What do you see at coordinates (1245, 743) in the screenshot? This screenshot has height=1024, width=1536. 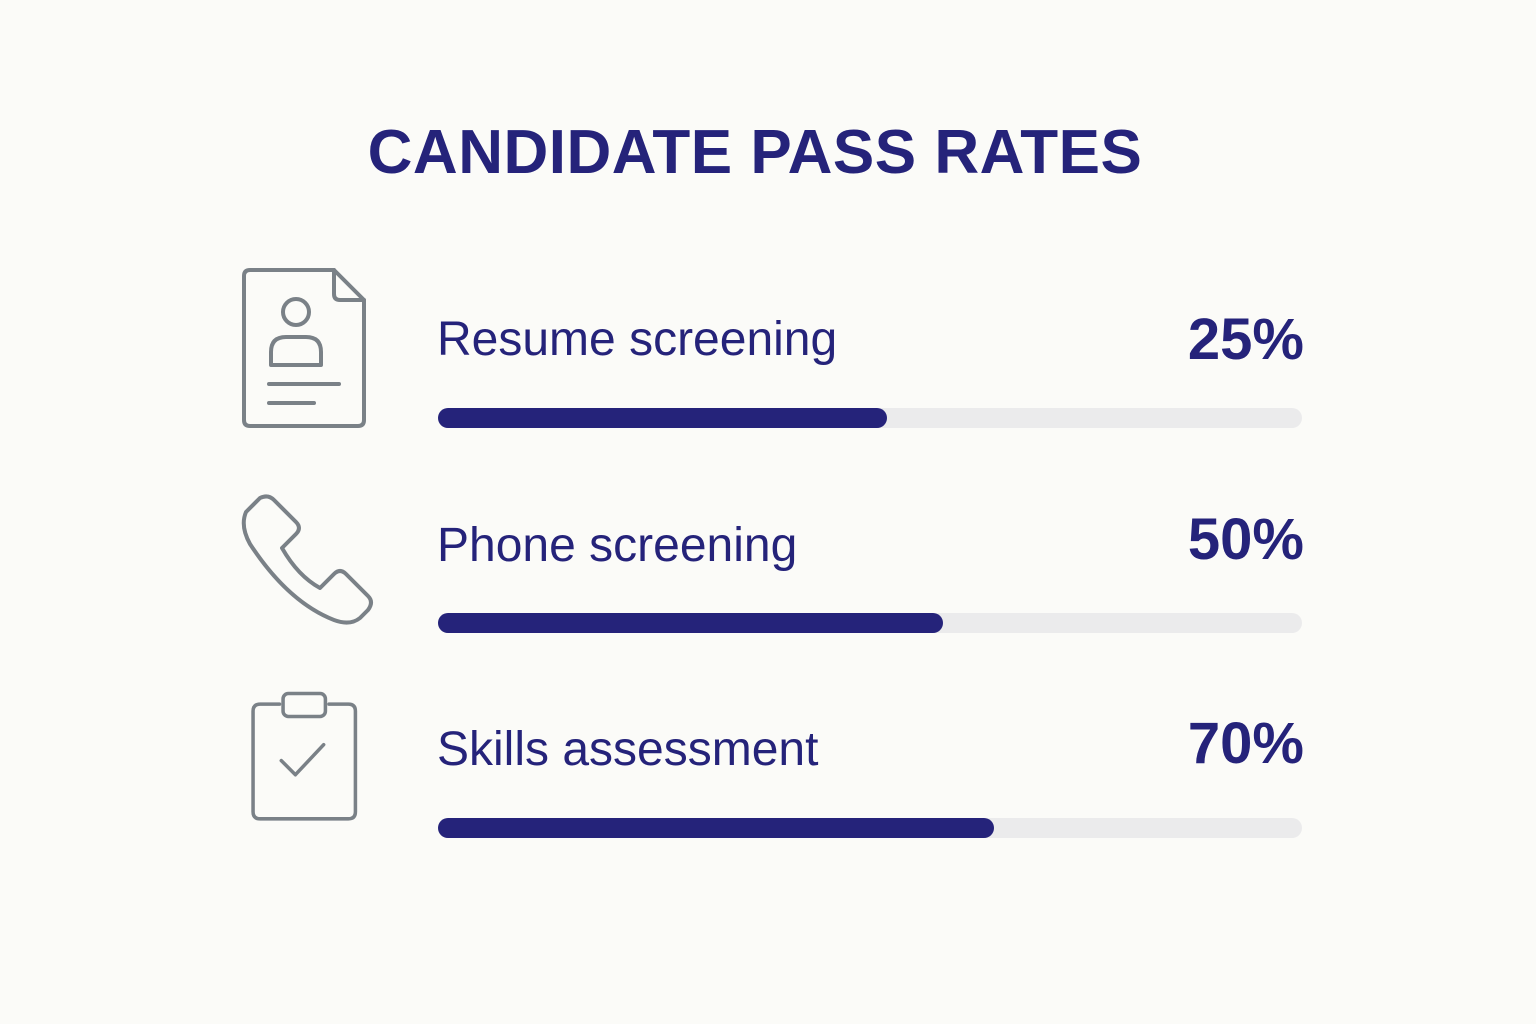 I see `value-label: 70%` at bounding box center [1245, 743].